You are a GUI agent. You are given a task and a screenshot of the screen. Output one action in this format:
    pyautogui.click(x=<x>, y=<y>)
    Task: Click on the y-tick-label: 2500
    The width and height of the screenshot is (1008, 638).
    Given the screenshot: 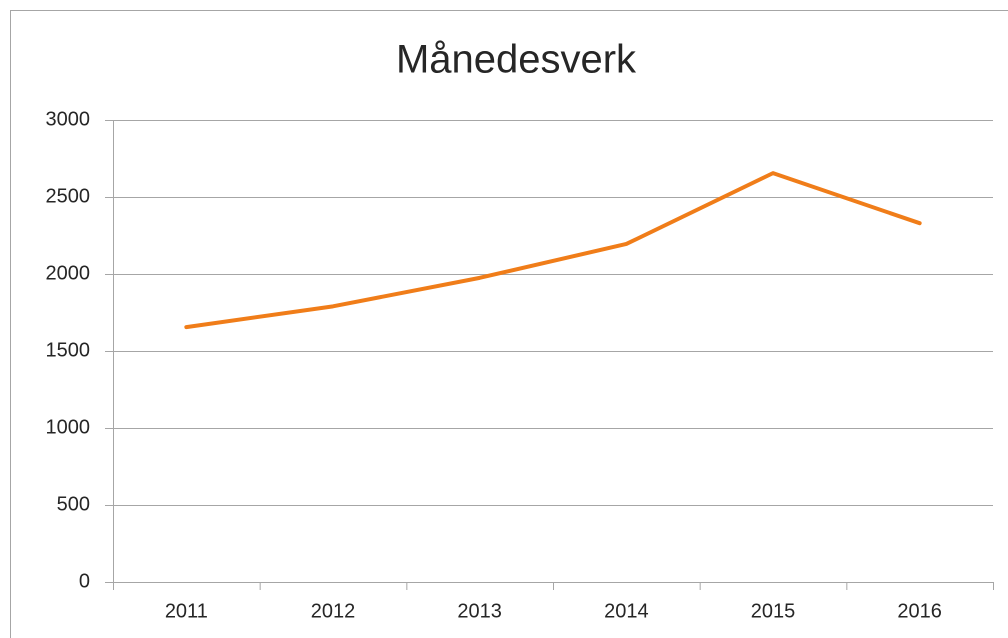 What is the action you would take?
    pyautogui.click(x=68, y=196)
    